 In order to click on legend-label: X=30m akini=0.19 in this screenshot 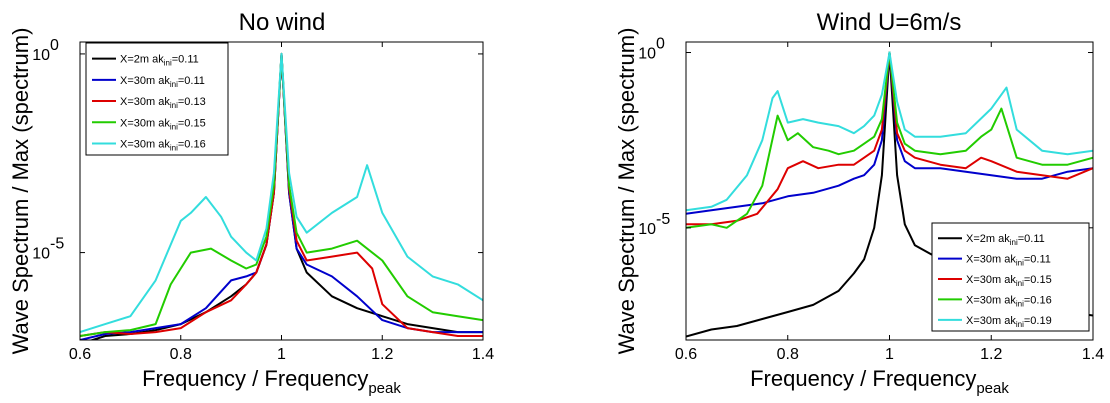, I will do `click(1009, 322)`.